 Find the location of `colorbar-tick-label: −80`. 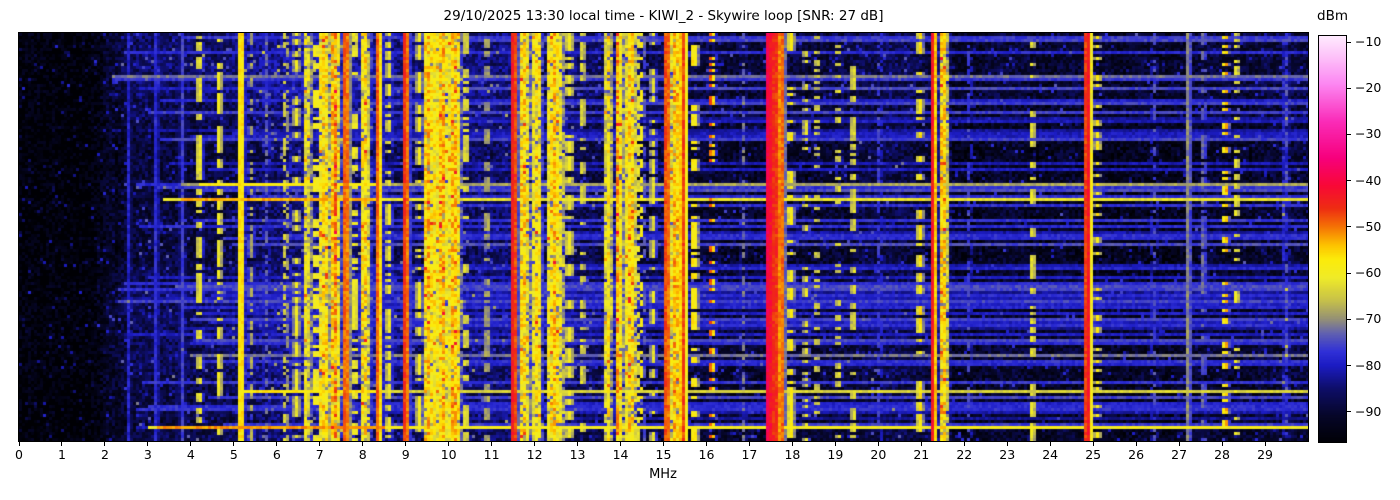

colorbar-tick-label: −80 is located at coordinates (1368, 365).